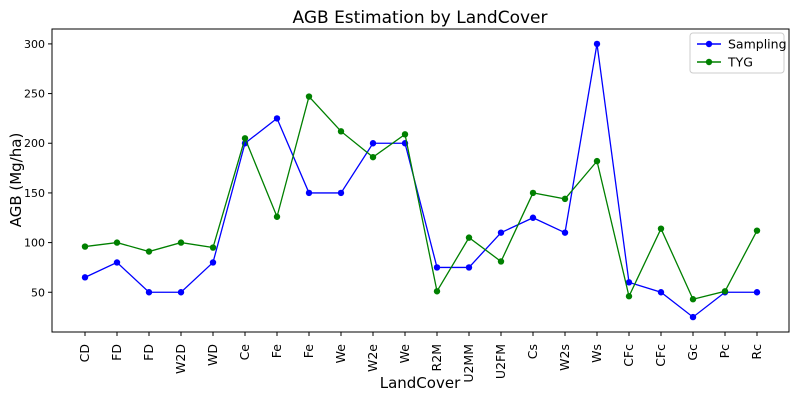  I want to click on y-tick-label: 150, so click(34, 193).